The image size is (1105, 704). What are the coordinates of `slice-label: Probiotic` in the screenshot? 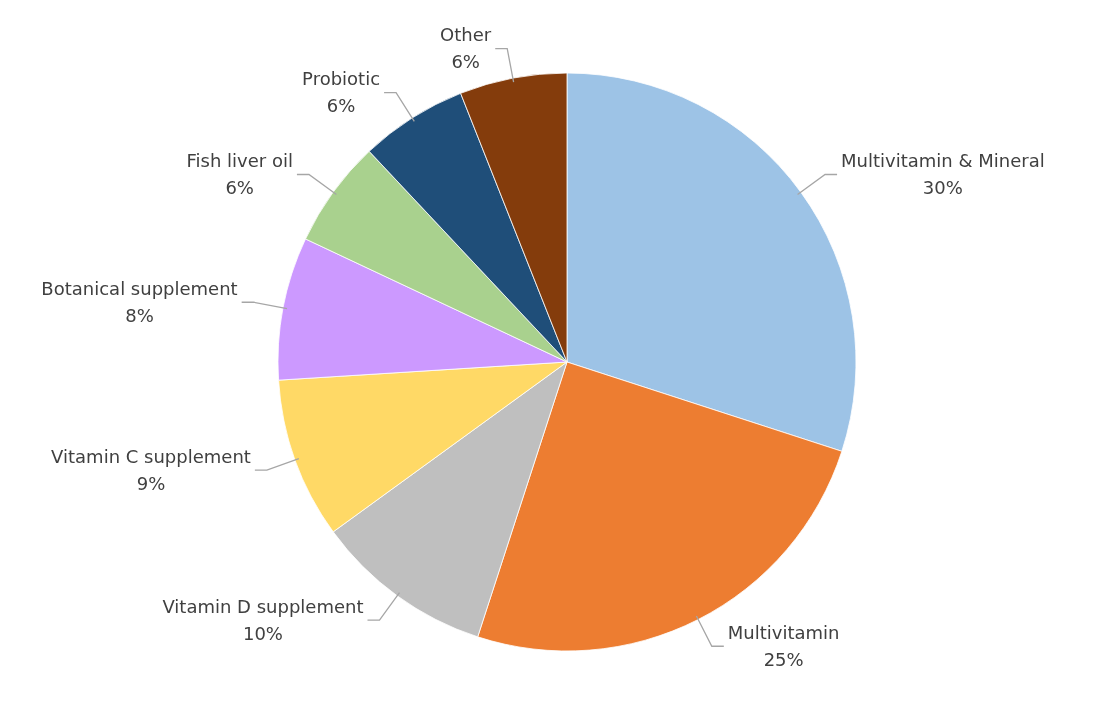 It's located at (341, 79).